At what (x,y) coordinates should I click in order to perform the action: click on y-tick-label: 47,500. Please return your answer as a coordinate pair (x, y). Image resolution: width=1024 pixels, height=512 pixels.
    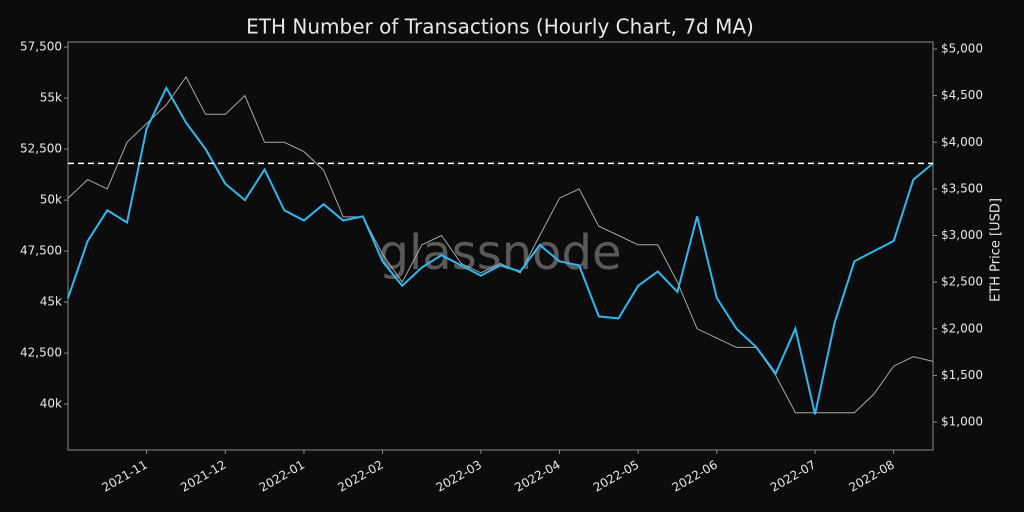
    Looking at the image, I should click on (41, 251).